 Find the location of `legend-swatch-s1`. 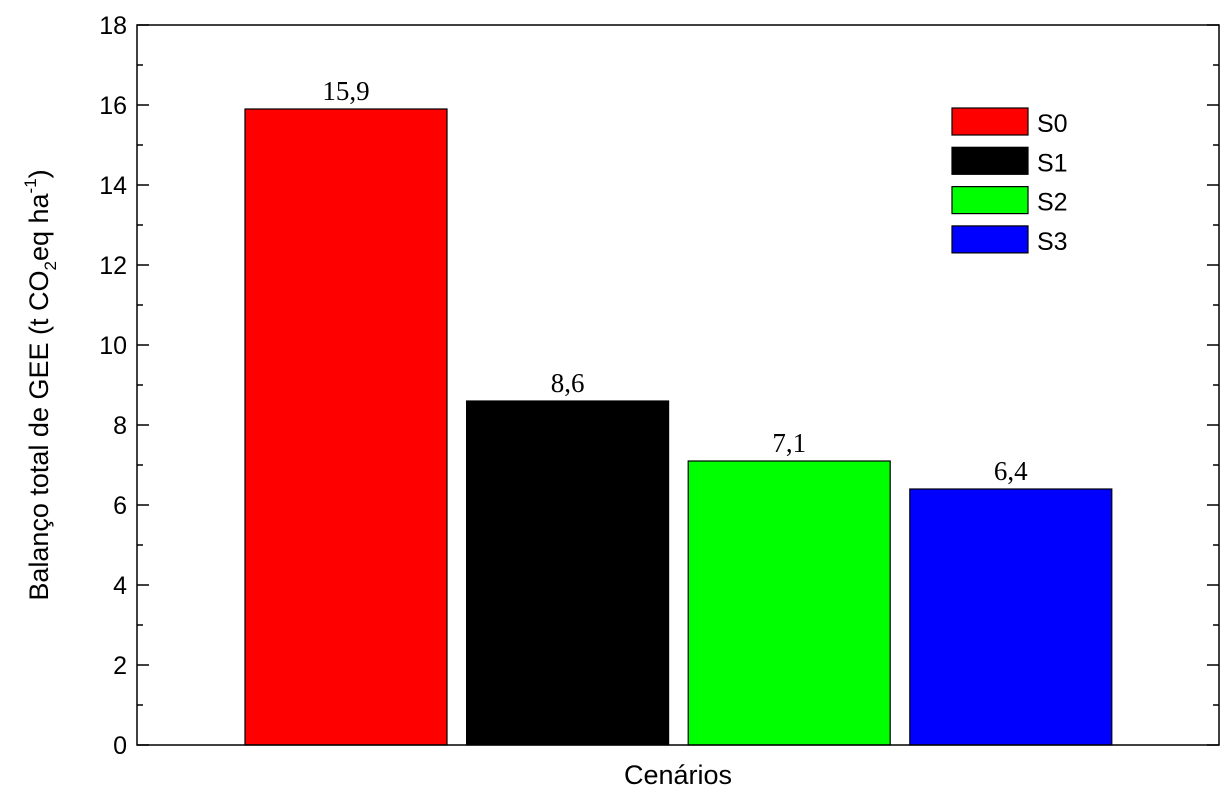

legend-swatch-s1 is located at coordinates (990, 160).